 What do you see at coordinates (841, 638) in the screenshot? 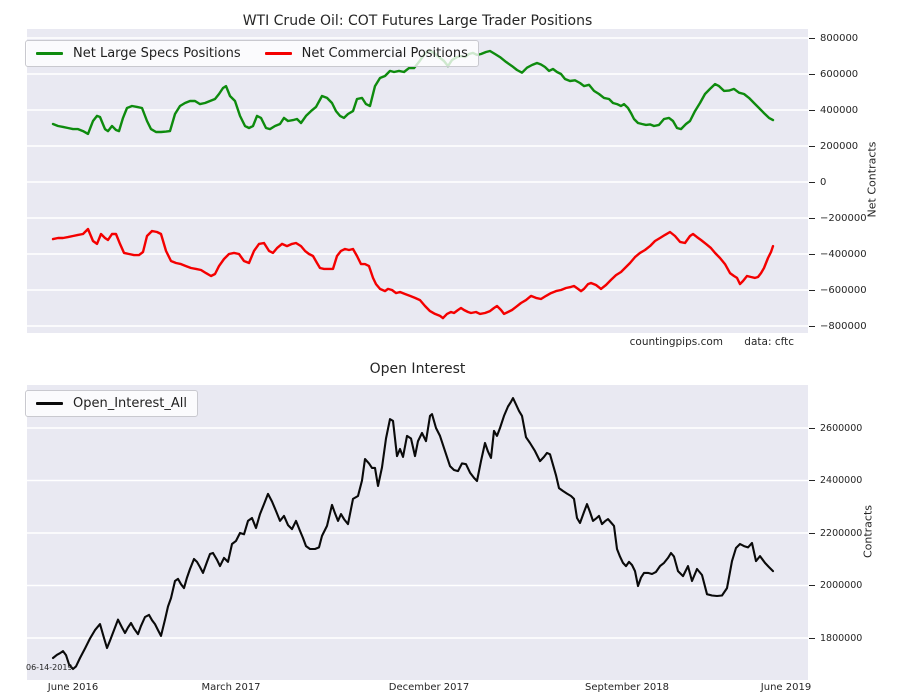
I see `y-tick-value: 1800000` at bounding box center [841, 638].